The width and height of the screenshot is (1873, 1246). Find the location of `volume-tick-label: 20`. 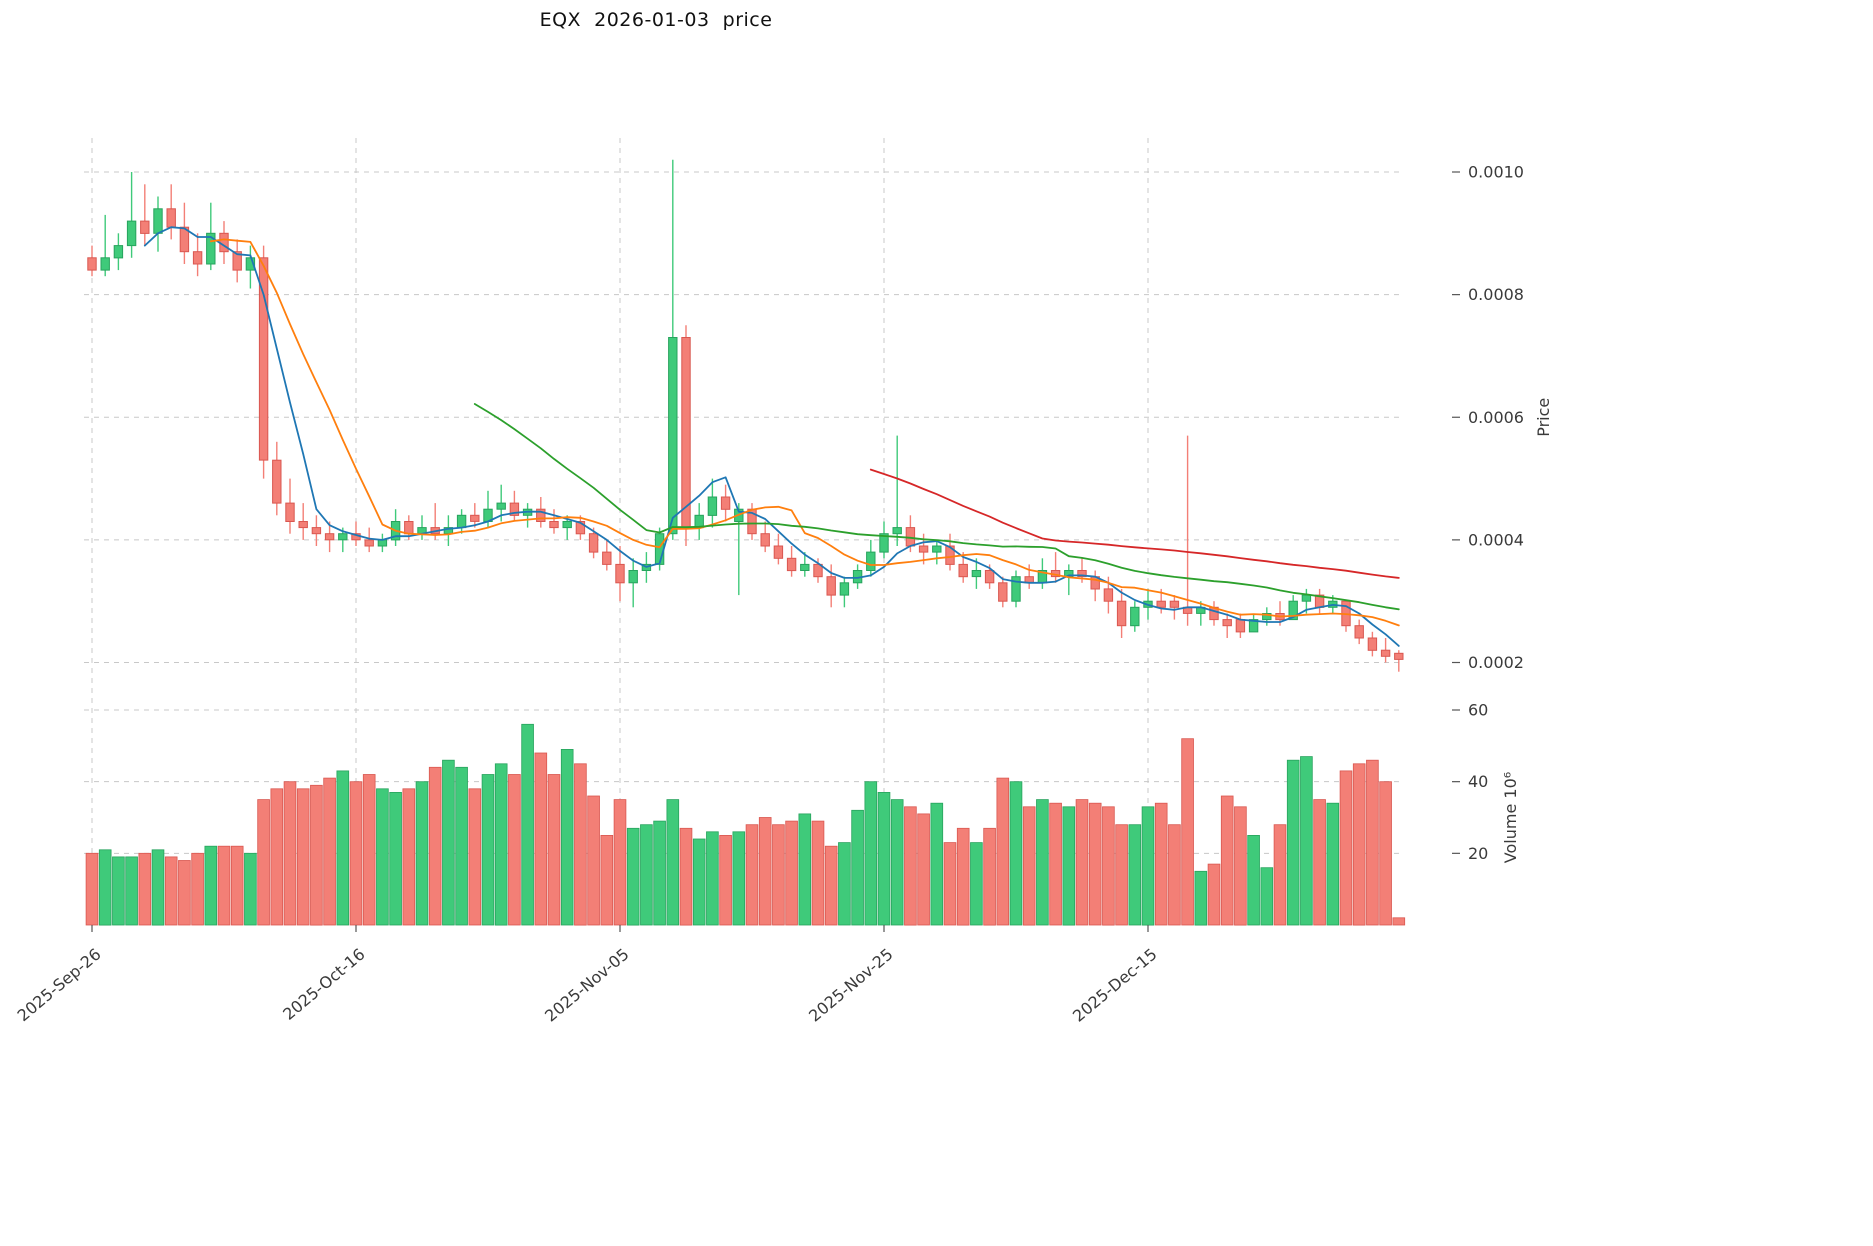

volume-tick-label: 20 is located at coordinates (1478, 853).